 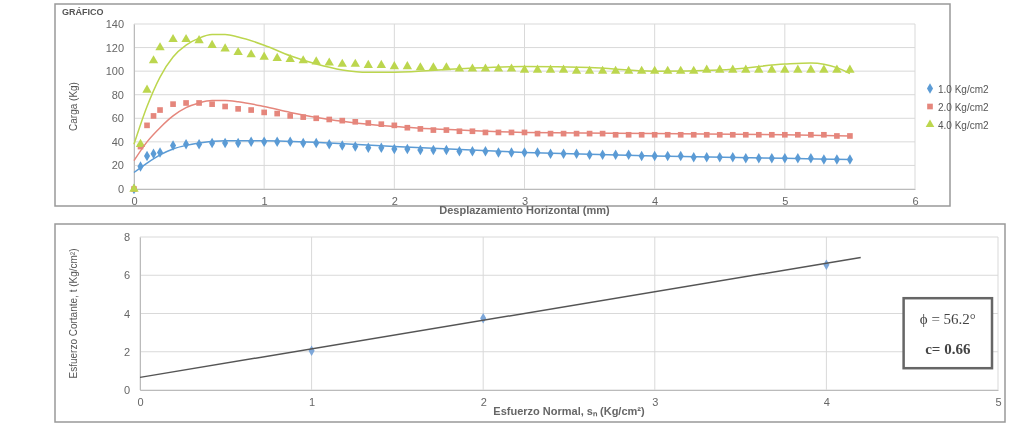 I want to click on annotation: c= 0.66, so click(x=948, y=349).